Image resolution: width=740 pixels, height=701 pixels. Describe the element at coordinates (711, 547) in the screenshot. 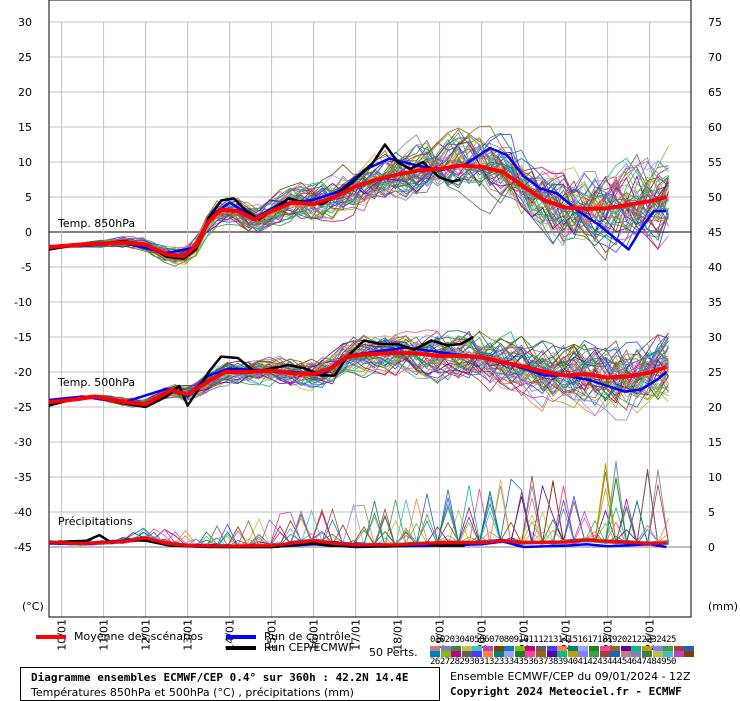

I see `y-right-tick: 0` at that location.